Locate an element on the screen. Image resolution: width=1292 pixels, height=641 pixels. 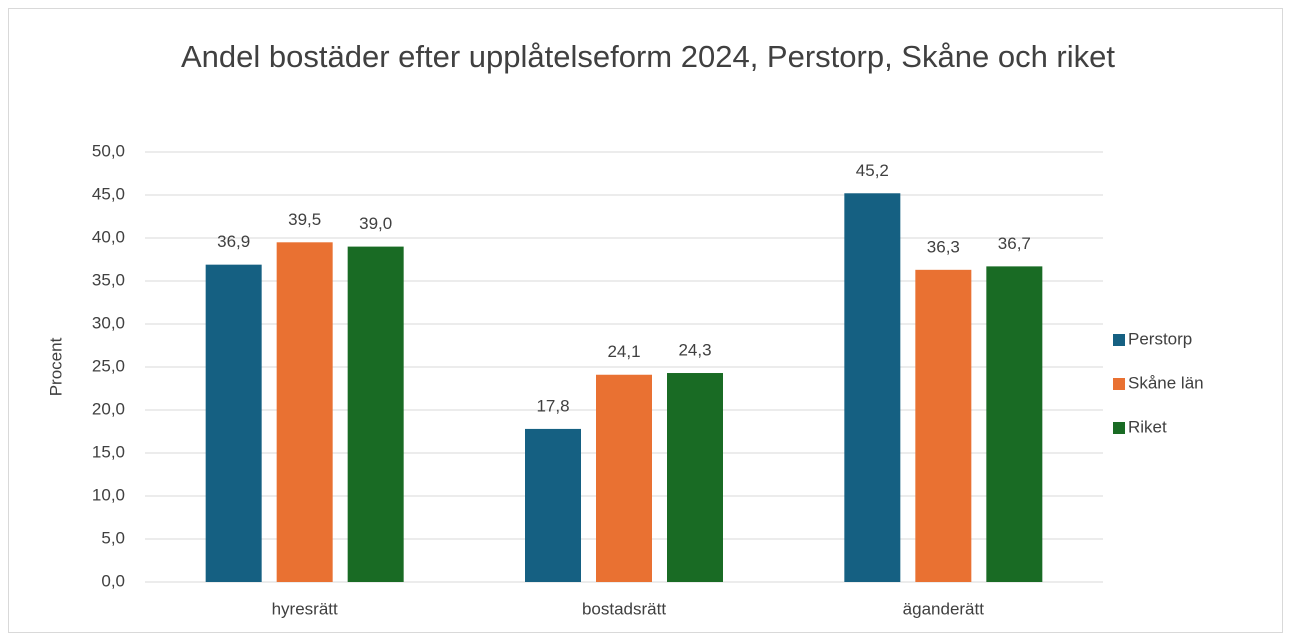
data-label: 24,3 is located at coordinates (694, 350).